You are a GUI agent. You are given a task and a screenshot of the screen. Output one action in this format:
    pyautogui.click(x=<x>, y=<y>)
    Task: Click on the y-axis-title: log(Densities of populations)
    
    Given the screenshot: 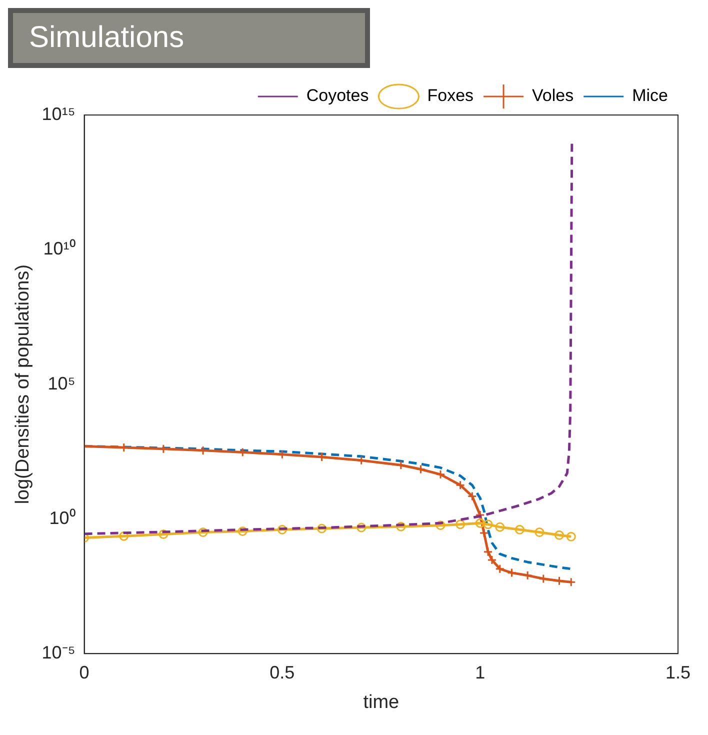 What is the action you would take?
    pyautogui.click(x=23, y=384)
    